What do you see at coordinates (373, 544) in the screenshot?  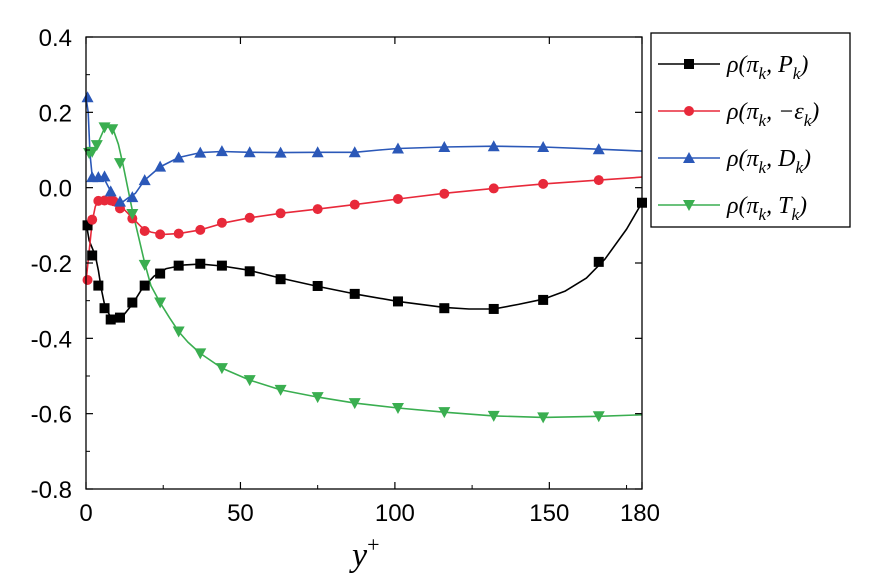 I see `x-axis-title-superscript: +` at bounding box center [373, 544].